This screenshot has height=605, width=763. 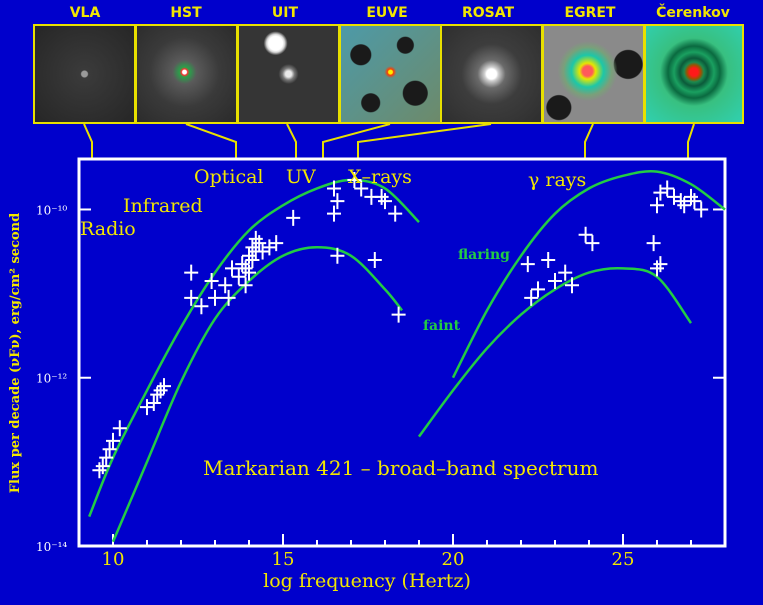 I want to click on euve-image, so click(x=390, y=74).